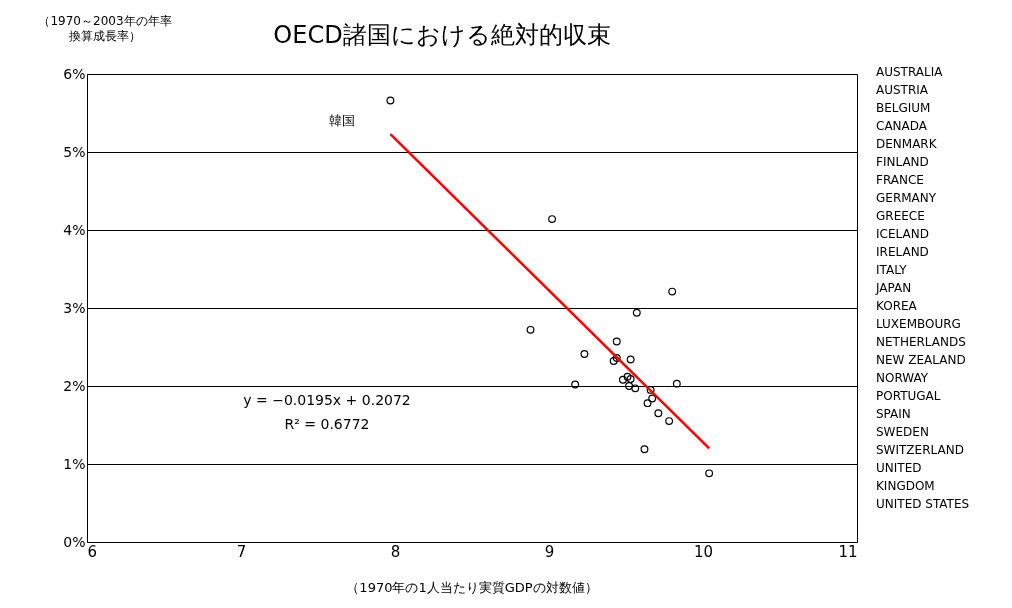 The height and width of the screenshot is (608, 1012). Describe the element at coordinates (74, 73) in the screenshot. I see `y-tick-label: 6%` at that location.